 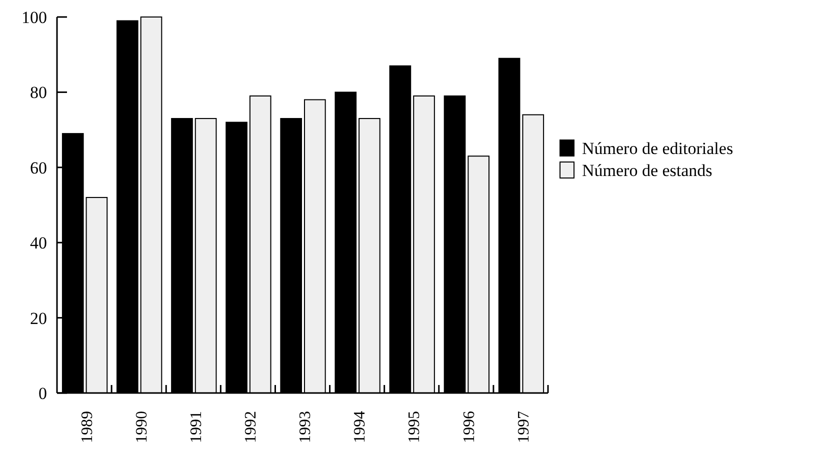 I want to click on y-tick-label: 20, so click(x=38, y=318).